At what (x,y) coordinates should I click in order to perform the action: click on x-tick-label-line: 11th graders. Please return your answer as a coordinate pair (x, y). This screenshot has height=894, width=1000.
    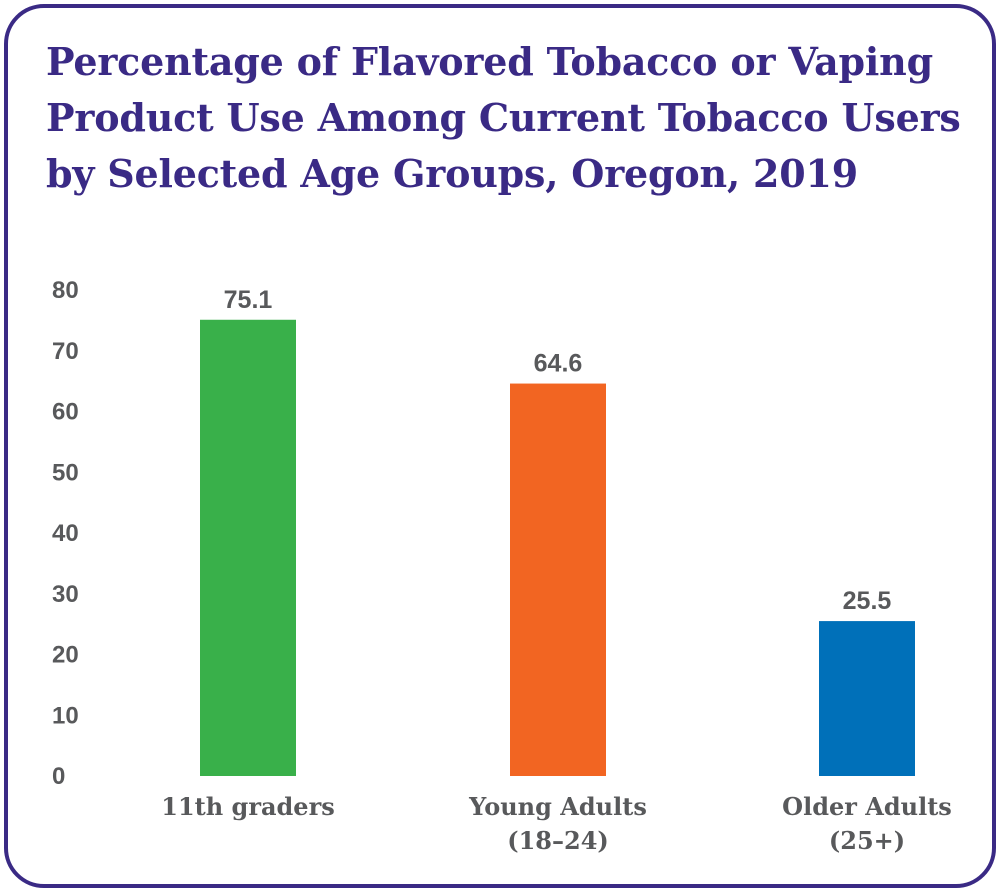
    Looking at the image, I should click on (247, 806).